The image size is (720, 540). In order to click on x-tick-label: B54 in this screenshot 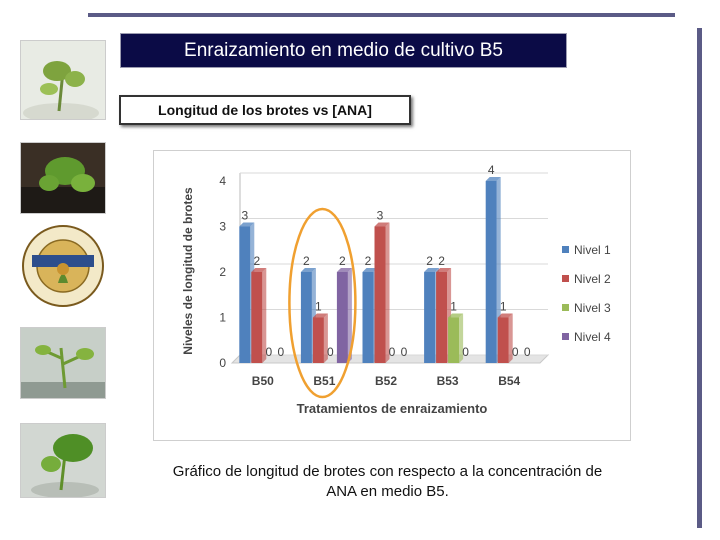, I will do `click(509, 381)`.